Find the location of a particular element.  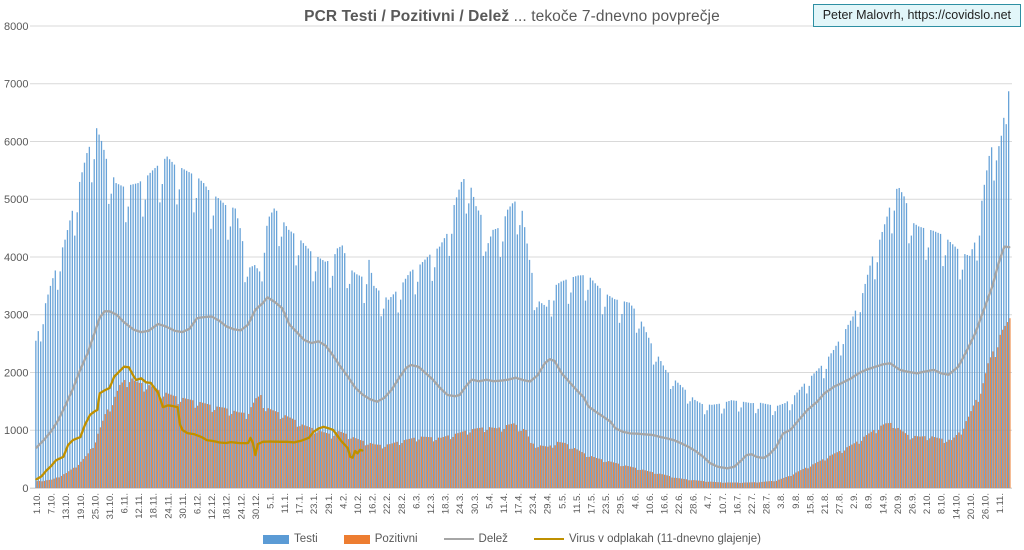

svg-text: 22.6. is located at coordinates (679, 503).